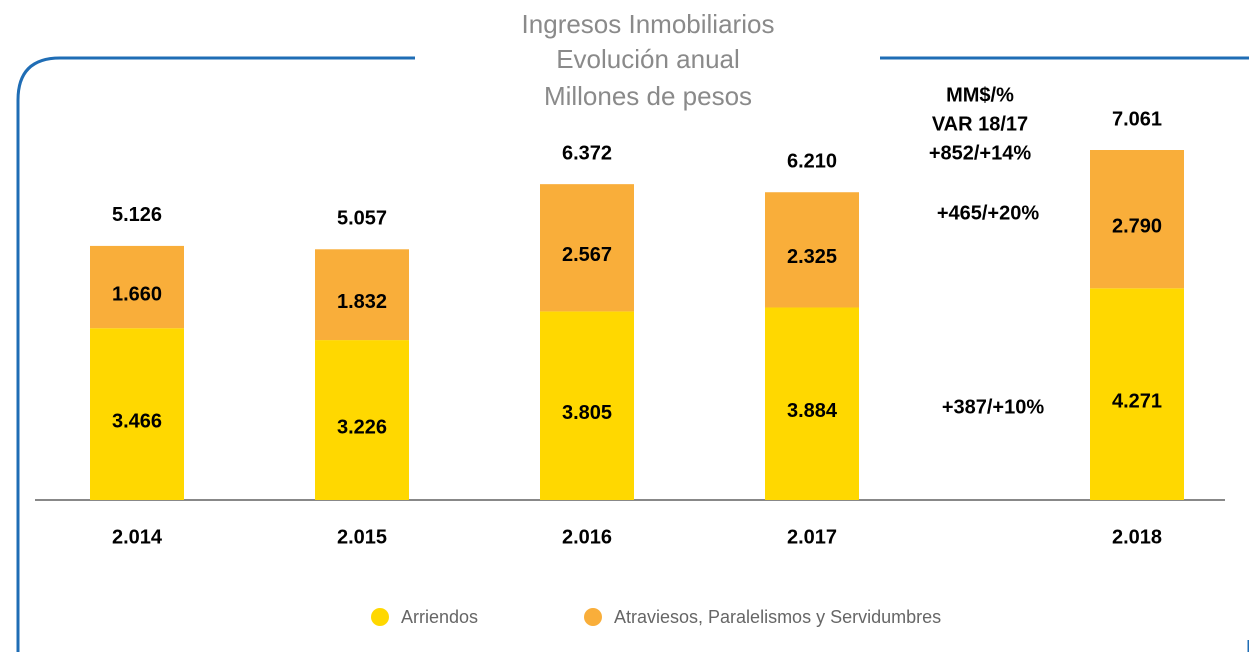 This screenshot has height=652, width=1249. I want to click on legend-label: Atraviesos, Paralelismos y Servidumbres, so click(777, 617).